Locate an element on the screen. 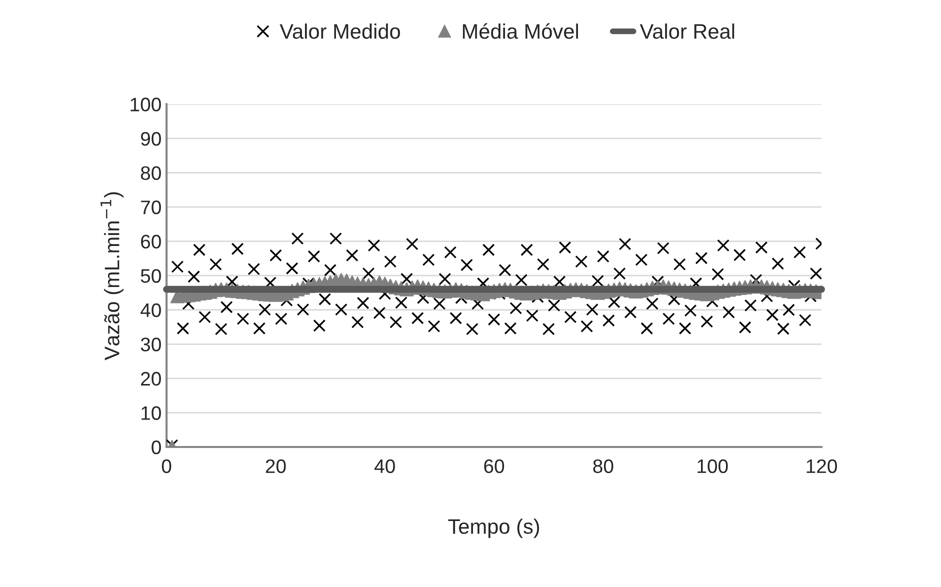 The height and width of the screenshot is (587, 941). y-tick-label: 30 is located at coordinates (150, 345).